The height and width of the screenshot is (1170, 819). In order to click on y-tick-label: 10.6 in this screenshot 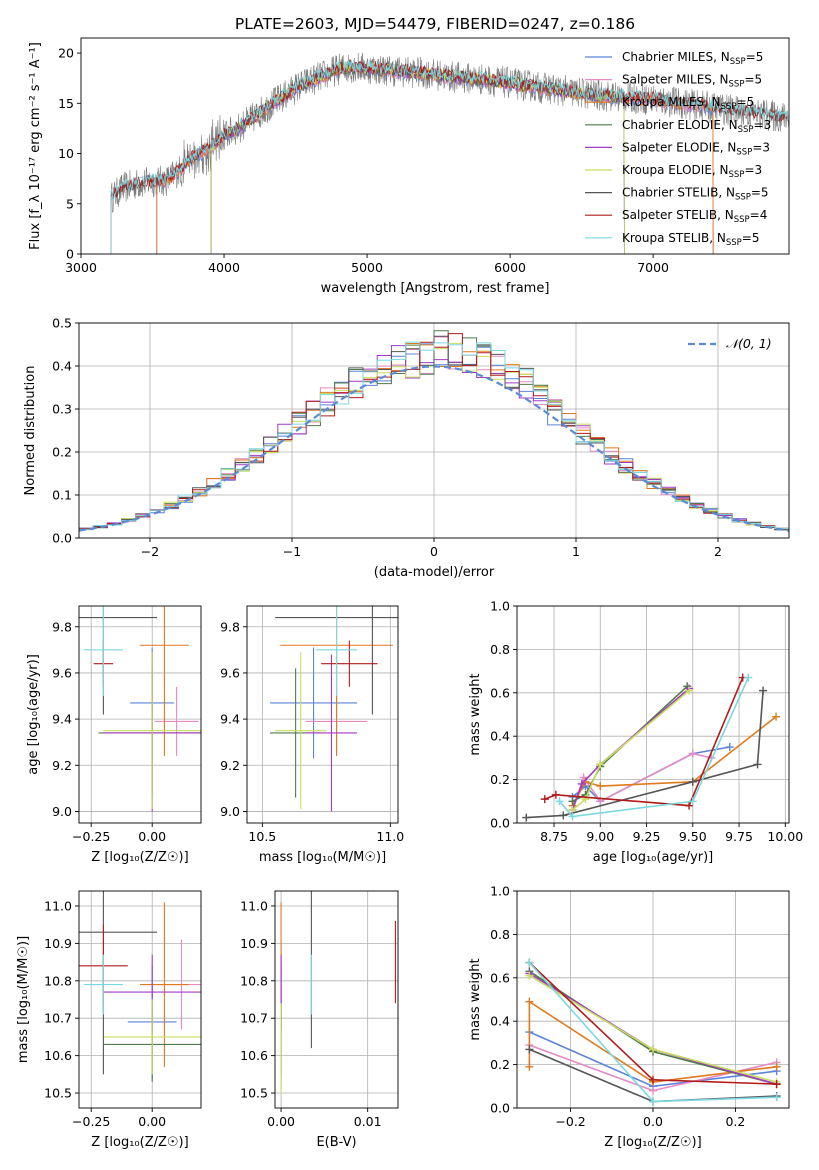, I will do `click(254, 1055)`.